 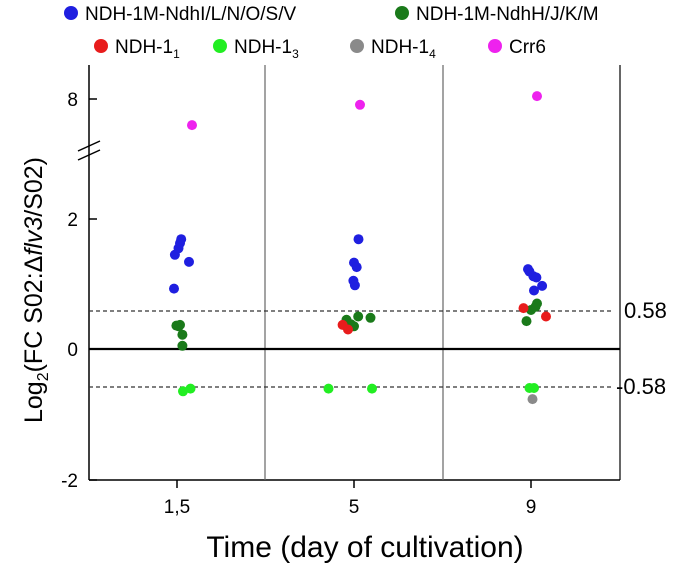 What do you see at coordinates (495, 46) in the screenshot?
I see `legend-marker-crr6` at bounding box center [495, 46].